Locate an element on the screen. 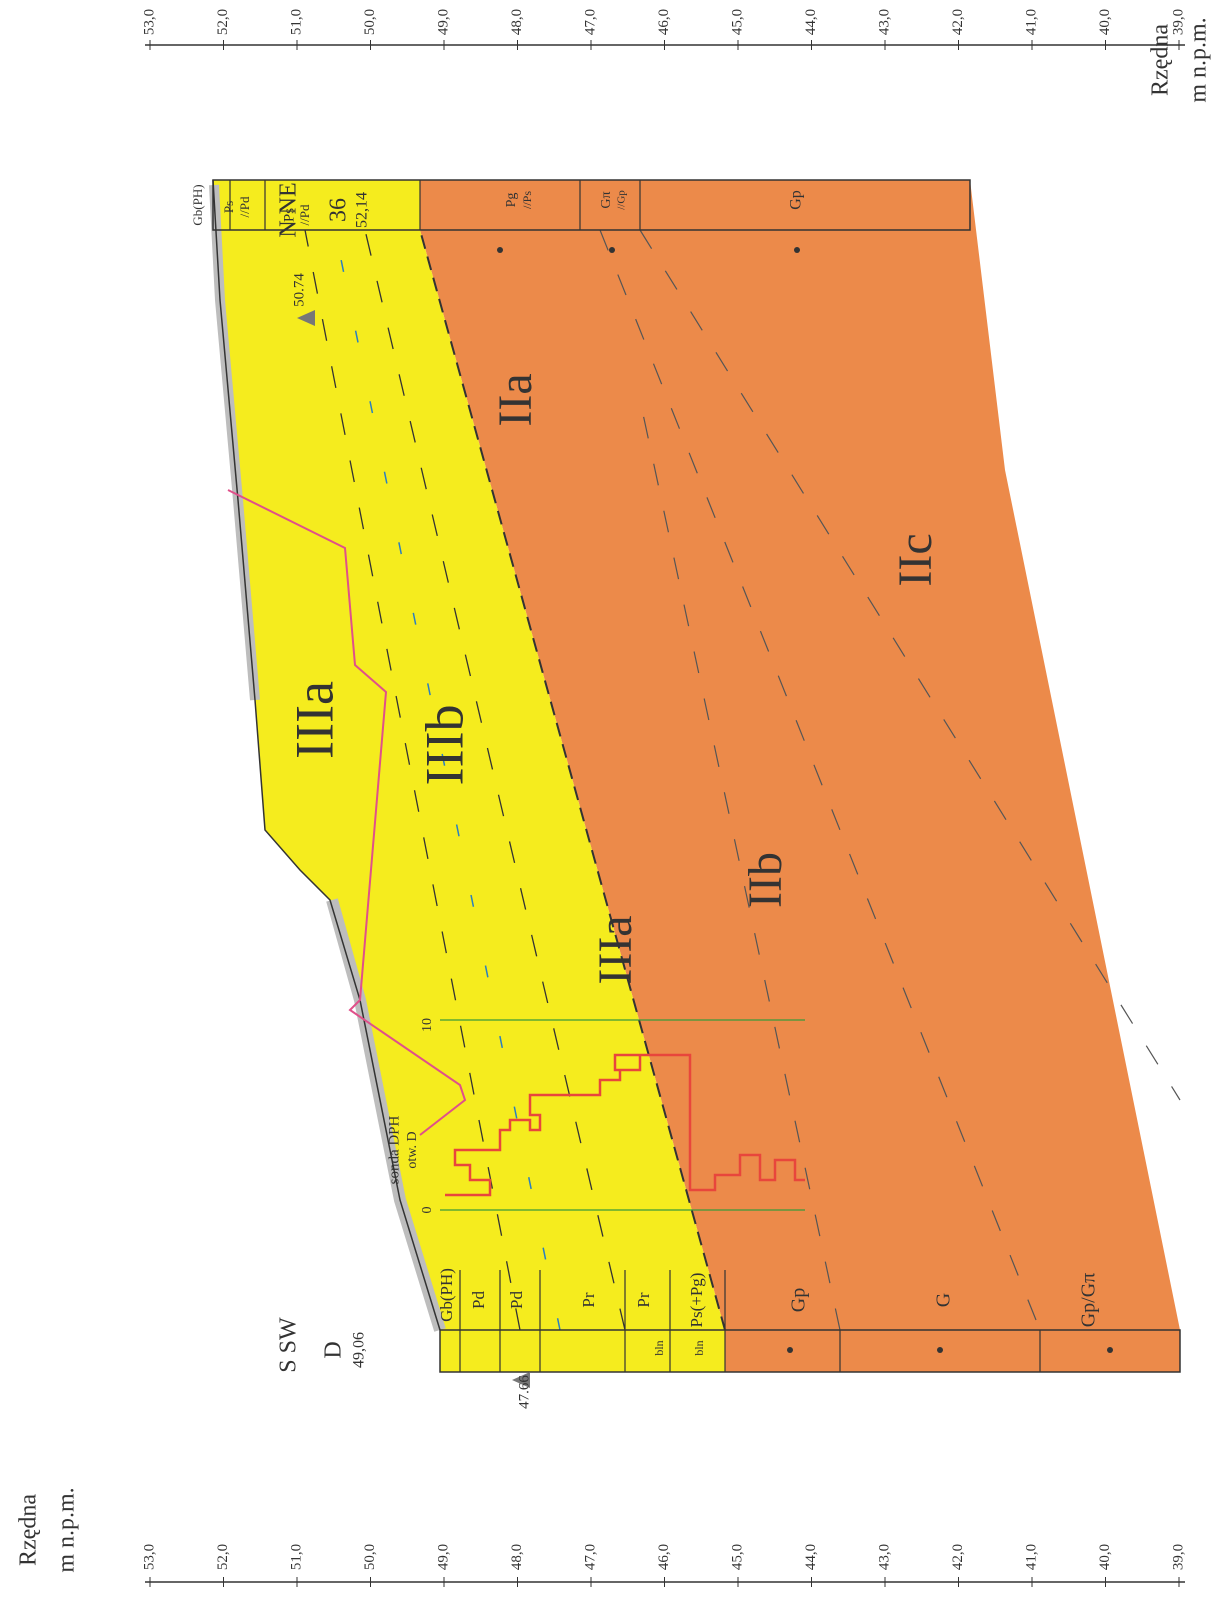  water-level: 50.74 is located at coordinates (299, 290).